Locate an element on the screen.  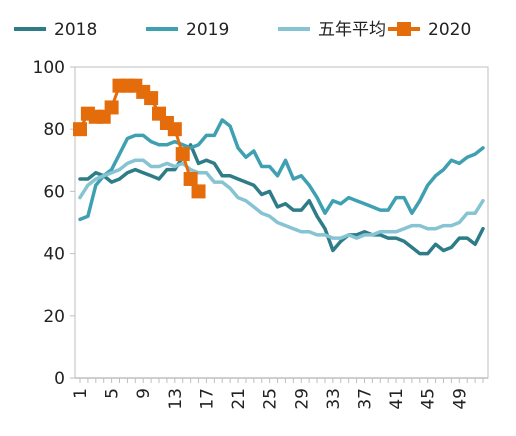
legend-label: 五年平均 is located at coordinates (352, 30).